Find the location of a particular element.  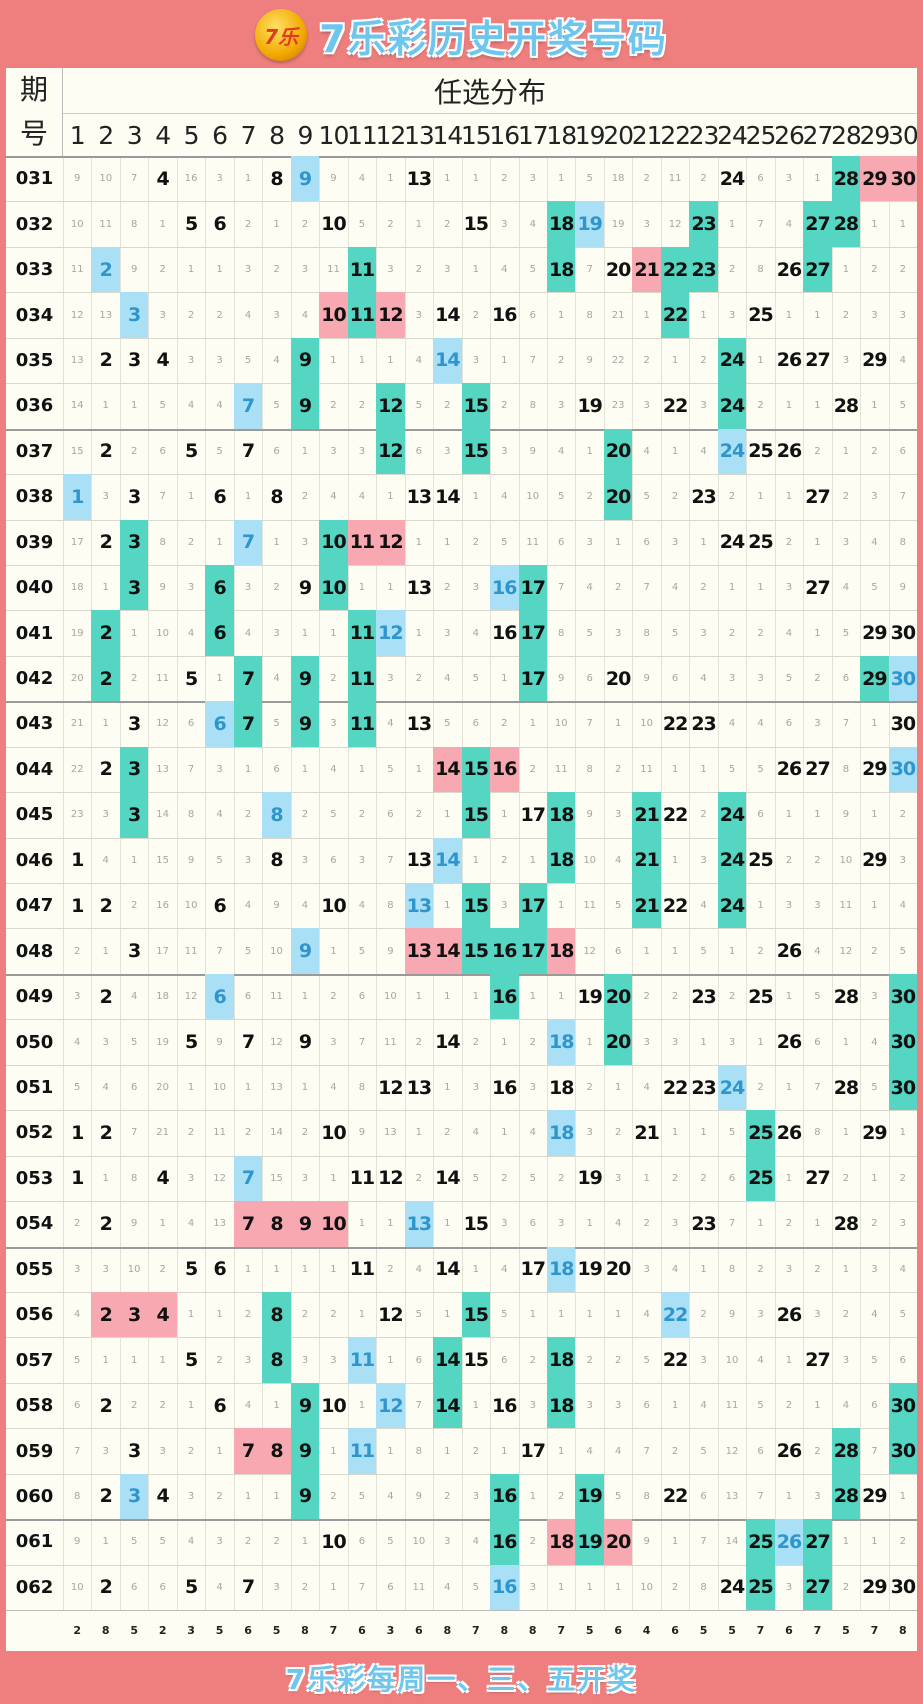

drawn-number-cell: 4 is located at coordinates (162, 1178).